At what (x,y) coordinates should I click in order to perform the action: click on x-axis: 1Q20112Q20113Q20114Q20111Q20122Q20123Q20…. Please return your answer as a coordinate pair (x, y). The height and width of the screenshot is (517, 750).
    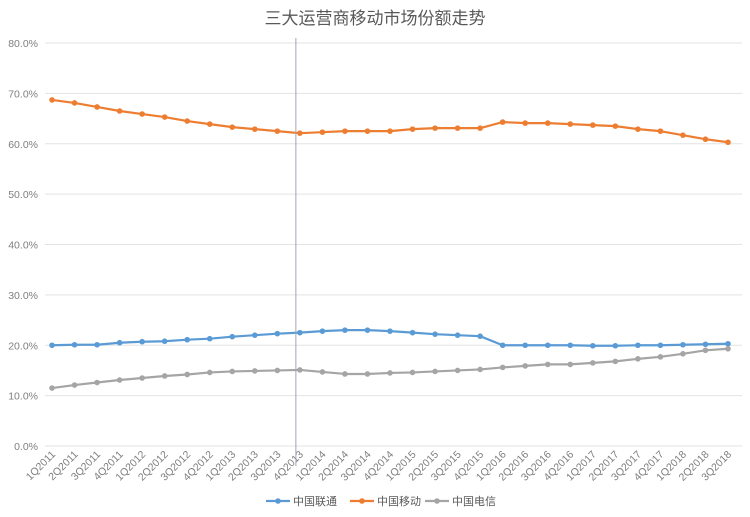
    Looking at the image, I should click on (379, 466).